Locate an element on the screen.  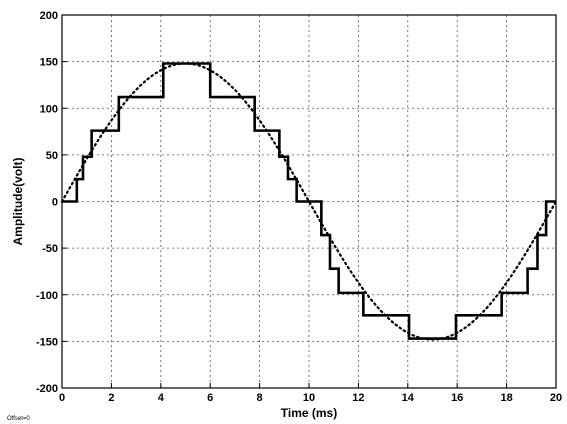
x-tick-label: 12 is located at coordinates (358, 398).